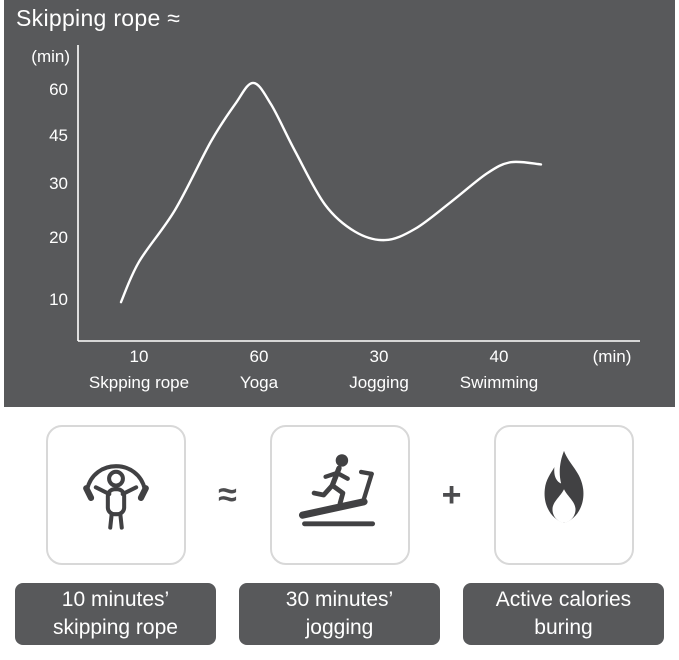 The image size is (679, 660). I want to click on label-line: skipping rope, so click(115, 627).